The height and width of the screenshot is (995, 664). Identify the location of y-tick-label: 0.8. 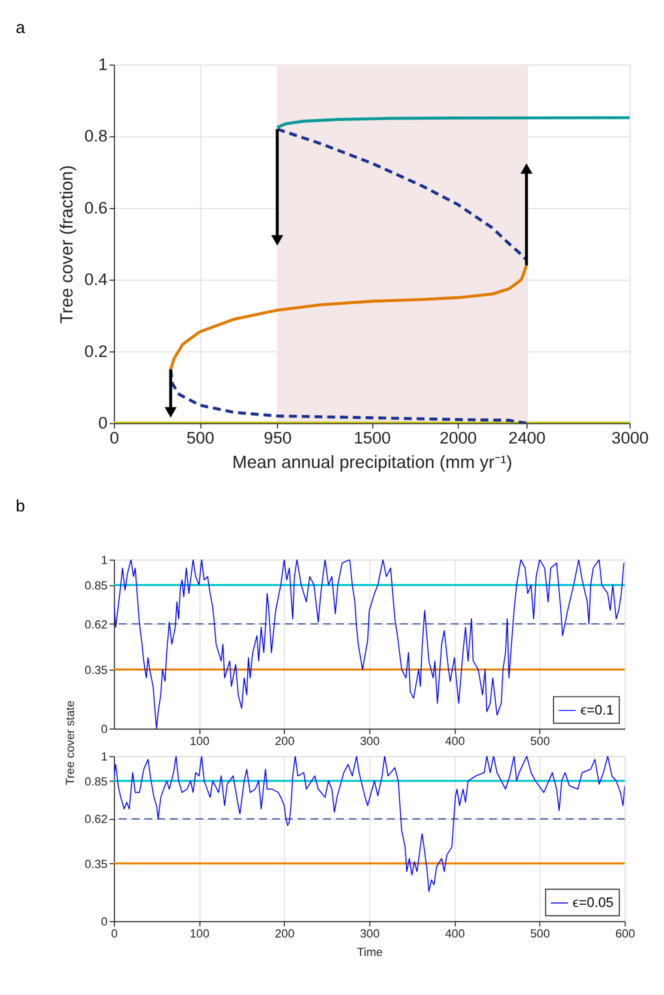
(96, 136).